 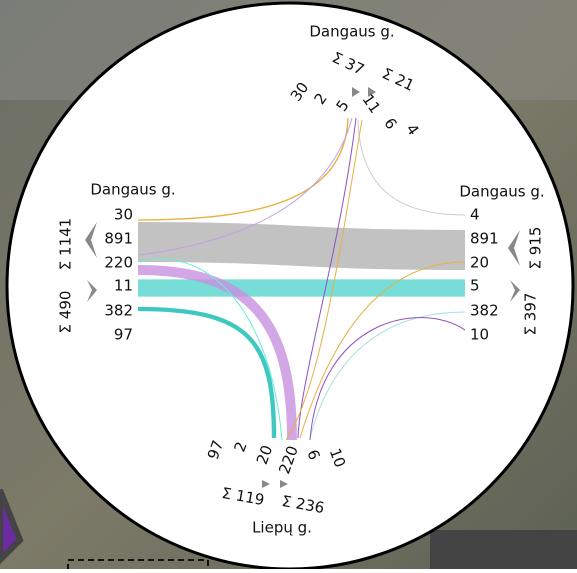 What do you see at coordinates (123, 215) in the screenshot?
I see `flow-count: 30` at bounding box center [123, 215].